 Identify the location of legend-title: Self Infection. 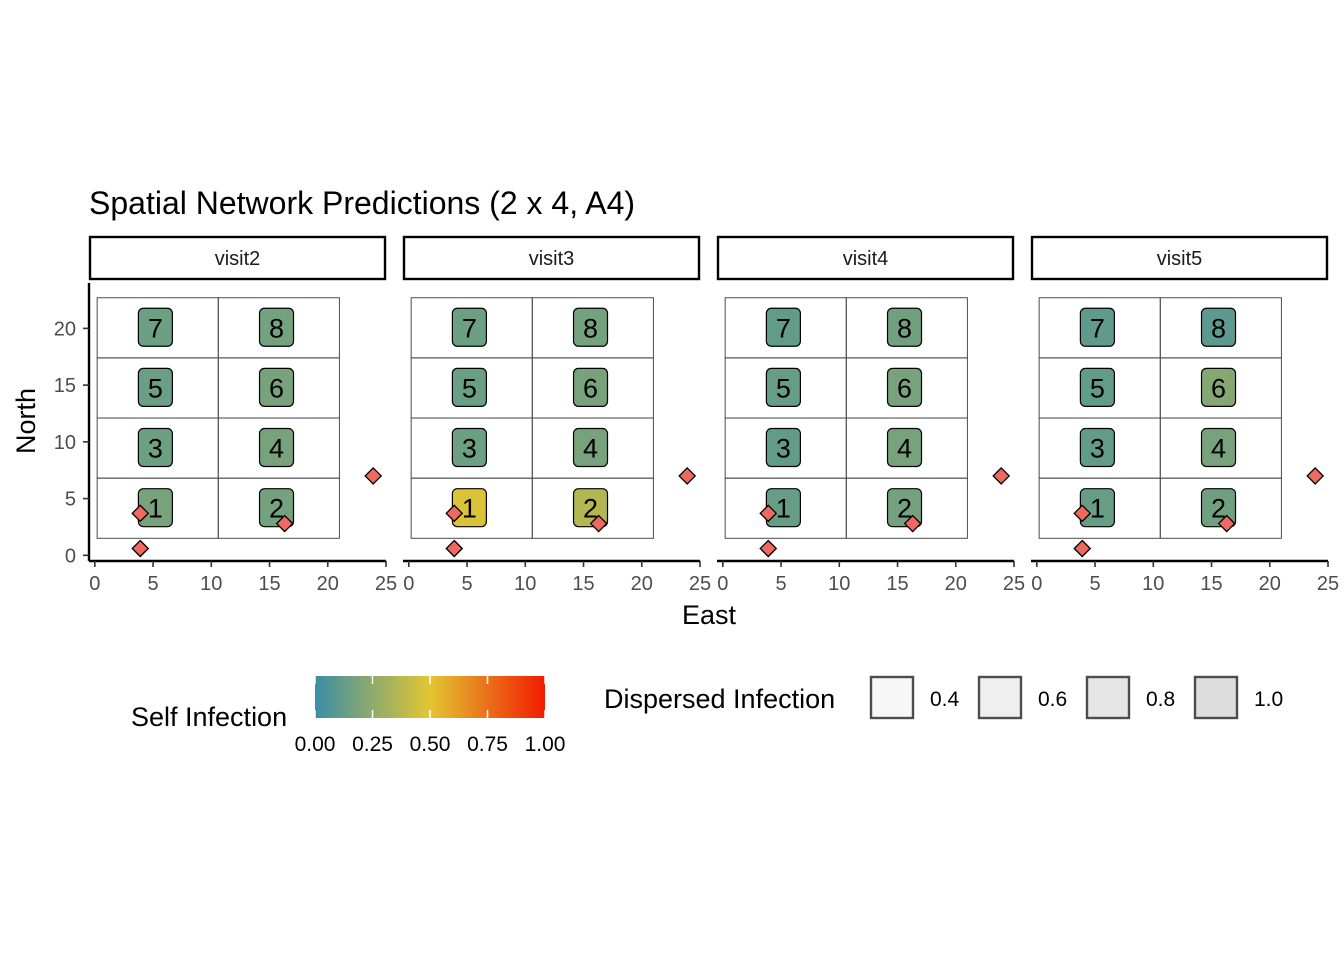
(209, 717).